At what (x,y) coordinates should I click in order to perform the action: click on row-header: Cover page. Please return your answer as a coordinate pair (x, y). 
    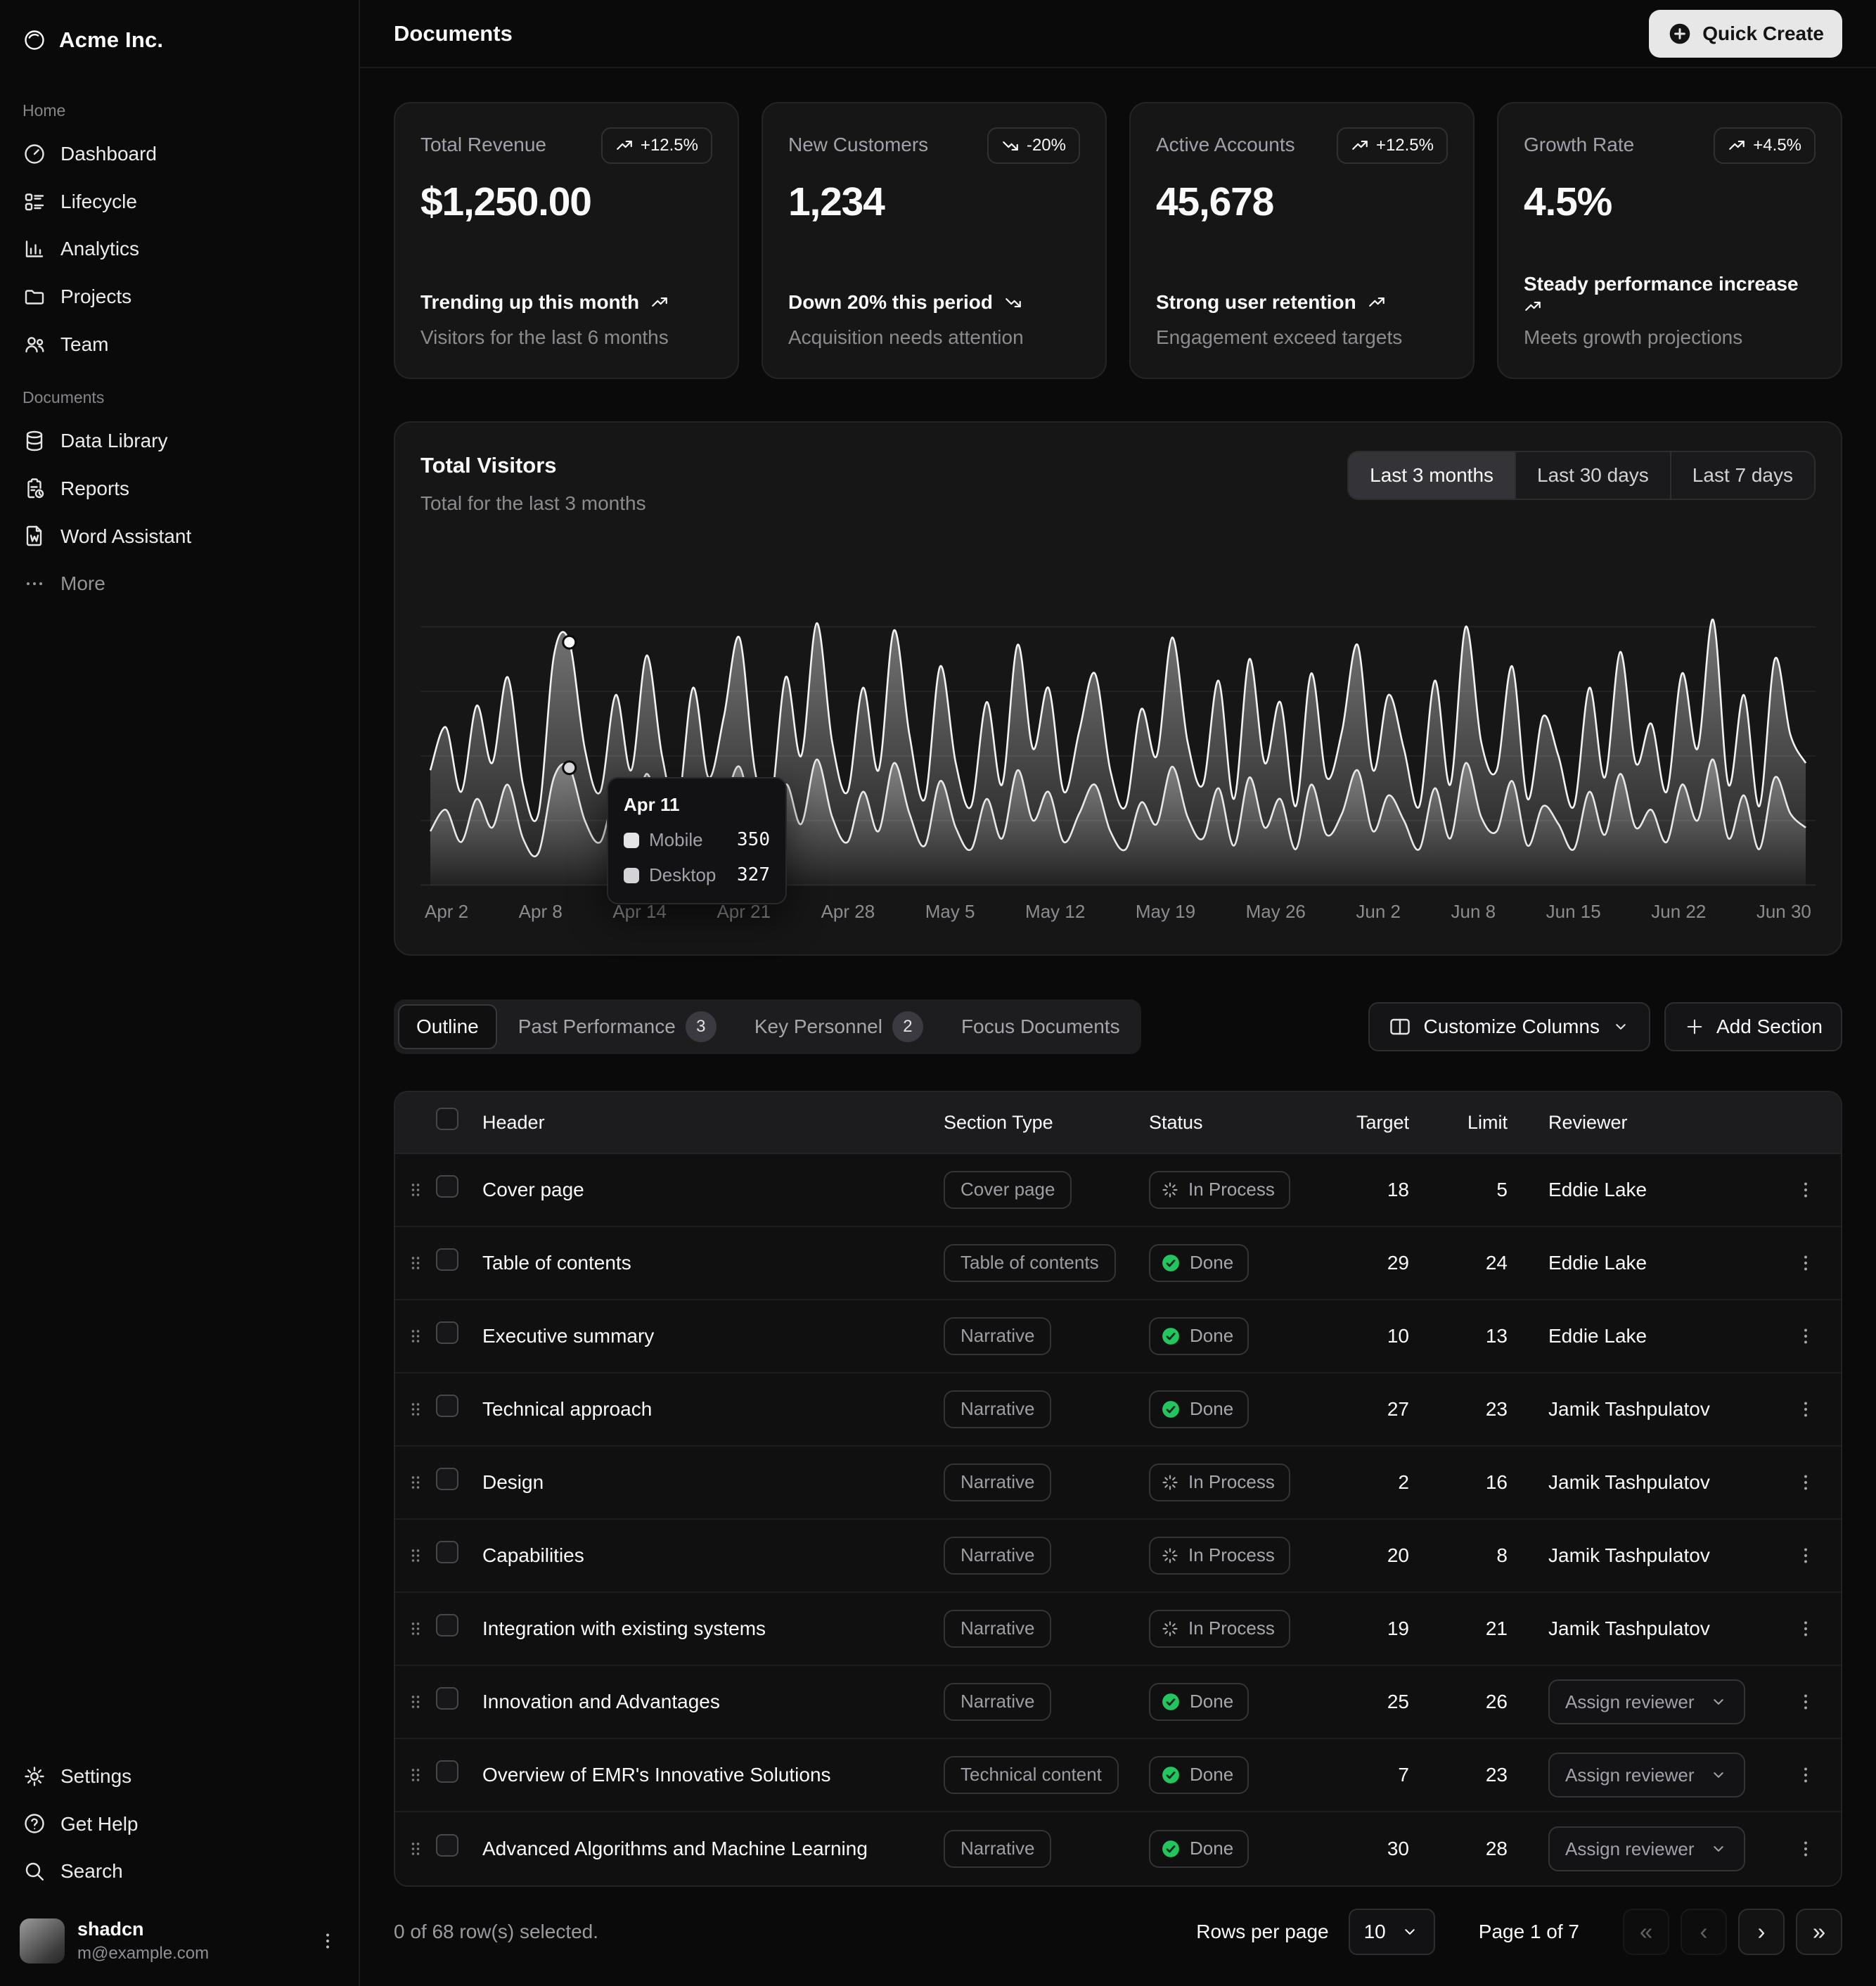
    Looking at the image, I should click on (533, 1190).